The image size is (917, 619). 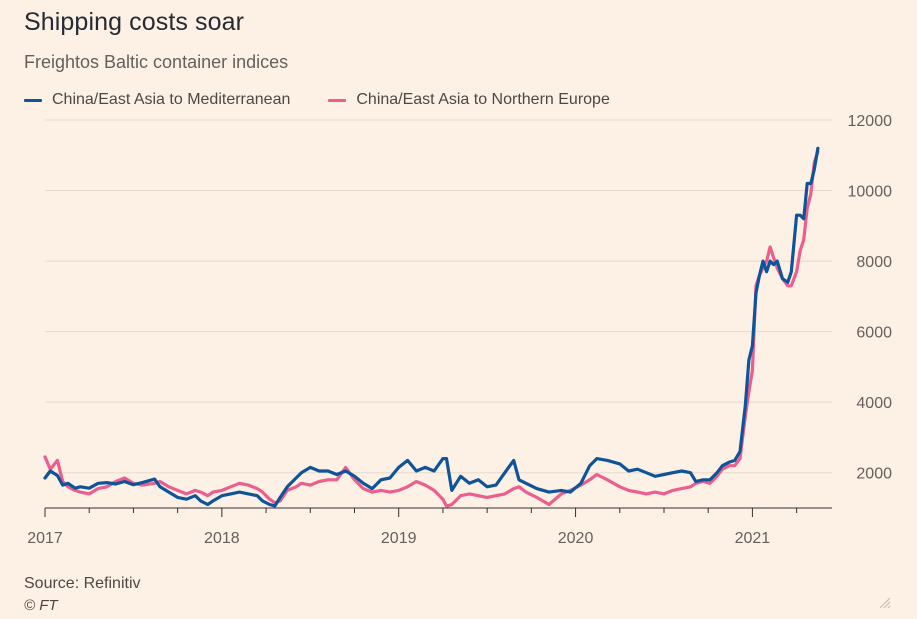 I want to click on x-tick-label-2021: 2021, so click(x=753, y=538).